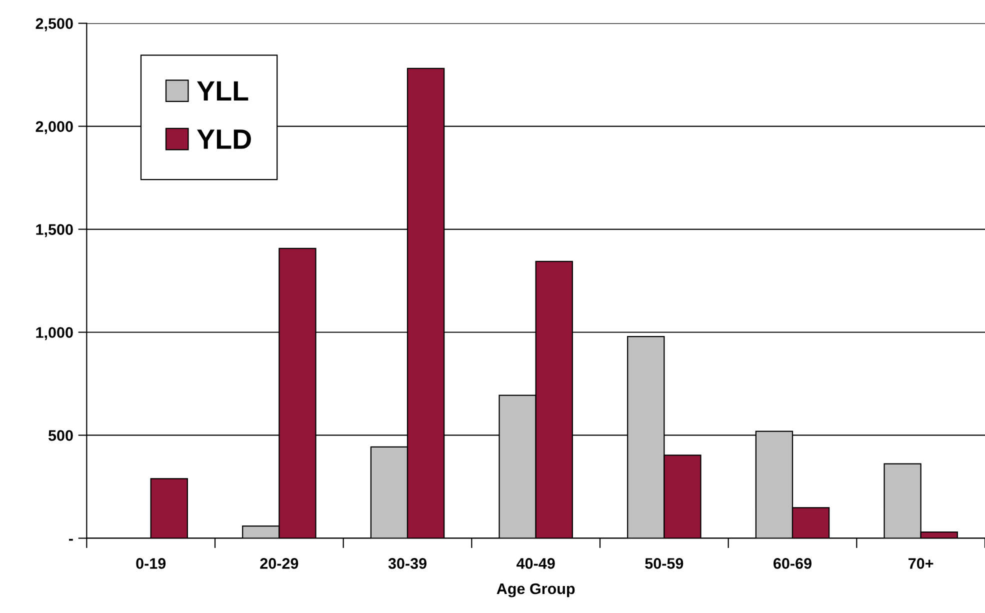 The width and height of the screenshot is (985, 613). Describe the element at coordinates (54, 25) in the screenshot. I see `y-tick-label: 2,500` at that location.